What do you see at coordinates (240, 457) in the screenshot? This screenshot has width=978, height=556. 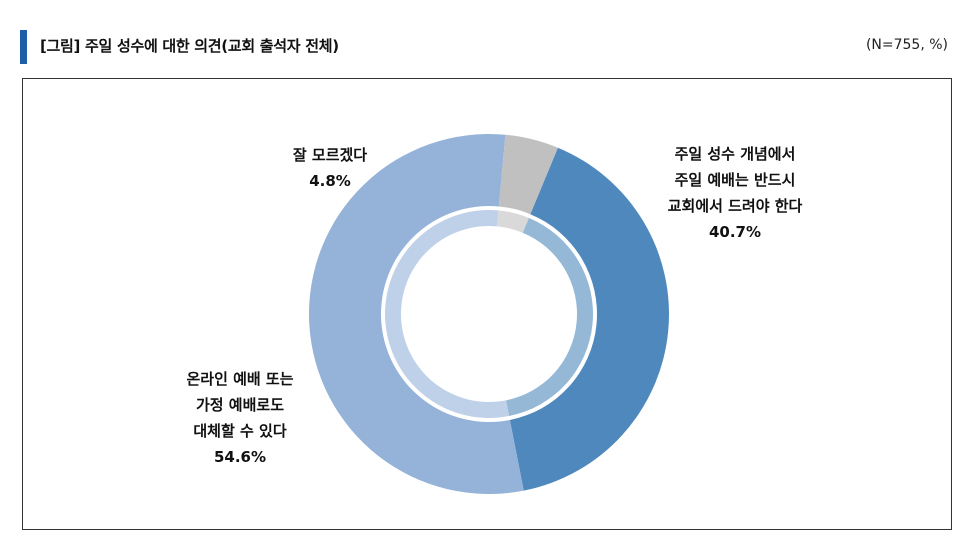 I see `slice-value-online: 54.6%` at bounding box center [240, 457].